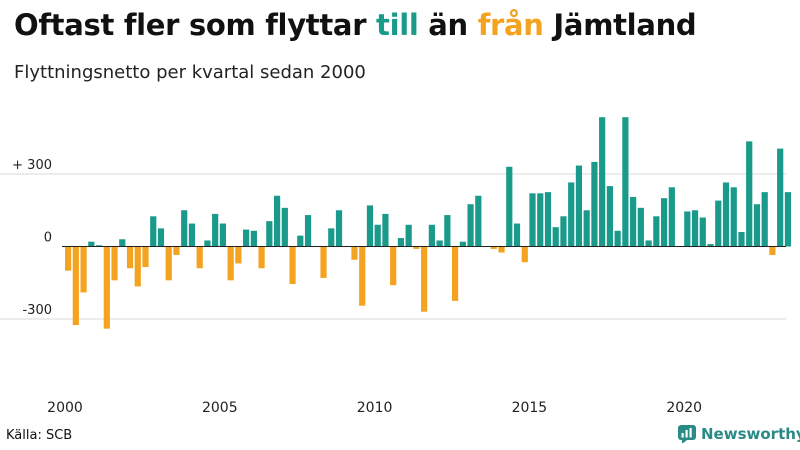 This screenshot has width=800, height=450. Describe the element at coordinates (195, 25) in the screenshot. I see `title-text-1: Oftast fler som flyttar` at that location.